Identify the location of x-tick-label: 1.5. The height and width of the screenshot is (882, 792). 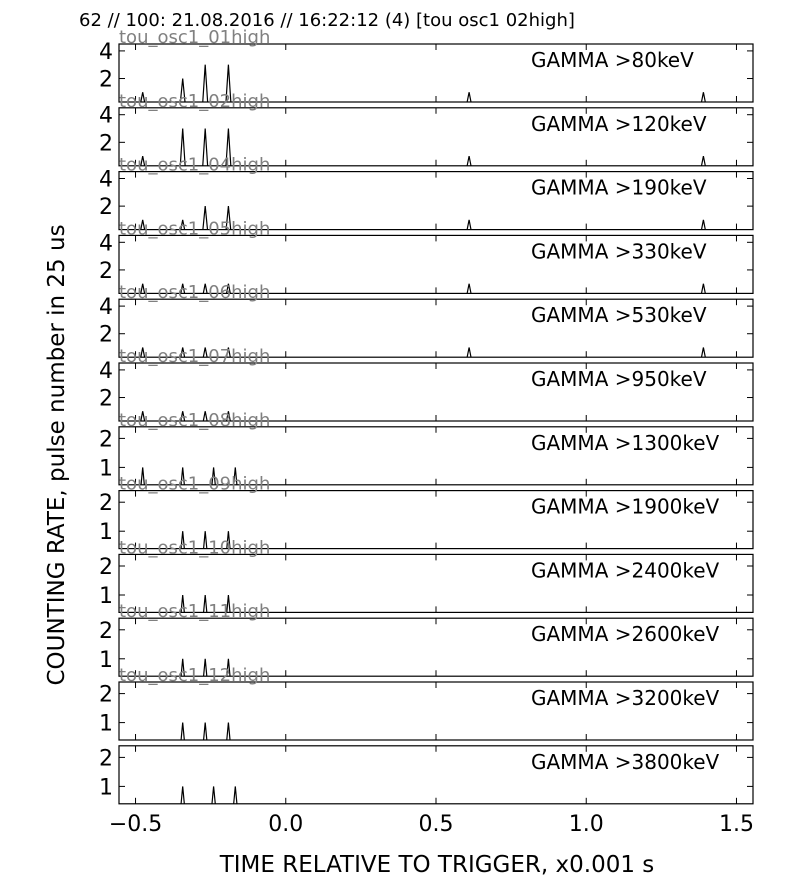
(736, 824).